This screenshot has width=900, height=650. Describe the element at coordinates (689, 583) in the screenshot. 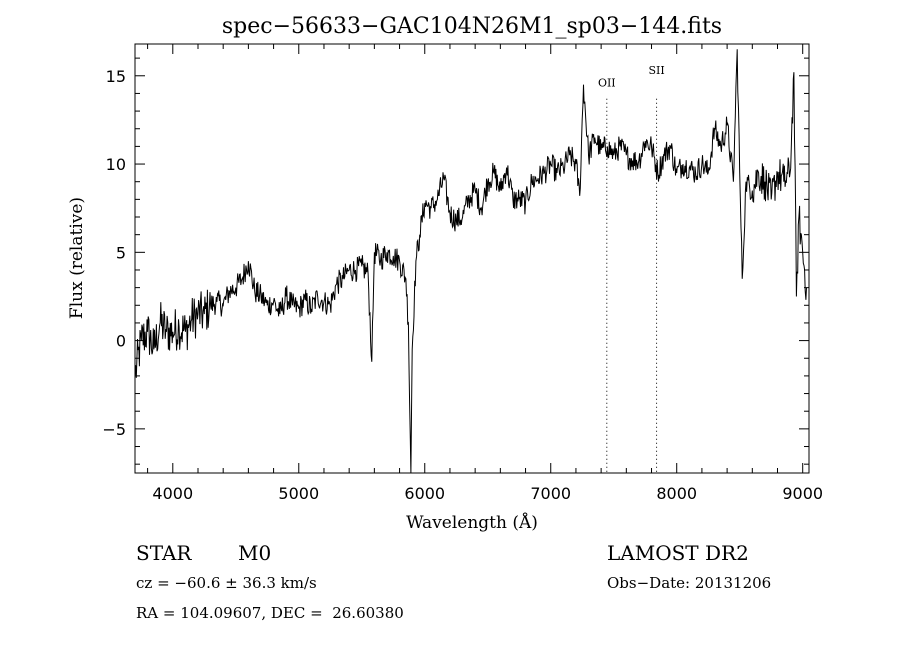

I see `obs-date: Obs−Date: 20131206` at that location.